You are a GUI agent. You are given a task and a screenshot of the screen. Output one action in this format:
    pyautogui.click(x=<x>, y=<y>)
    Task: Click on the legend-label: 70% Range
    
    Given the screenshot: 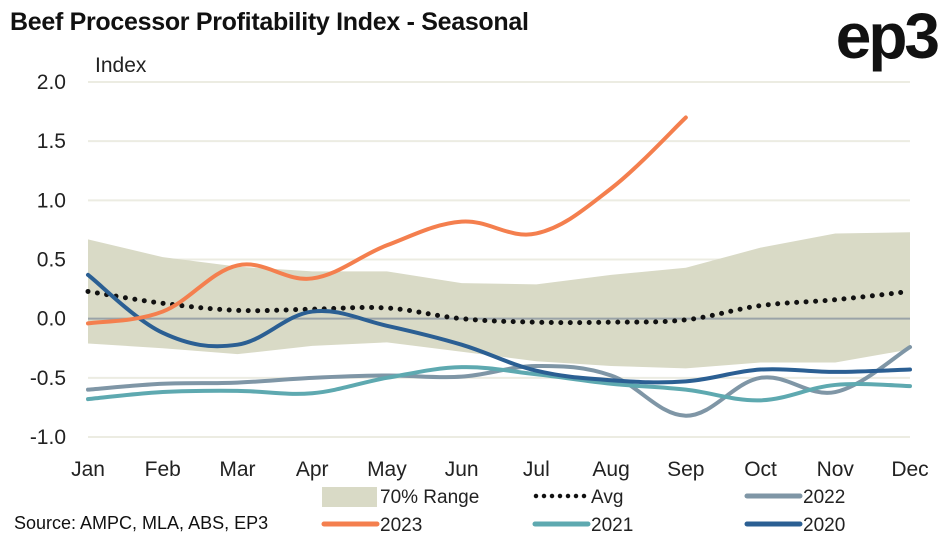 What is the action you would take?
    pyautogui.click(x=429, y=497)
    